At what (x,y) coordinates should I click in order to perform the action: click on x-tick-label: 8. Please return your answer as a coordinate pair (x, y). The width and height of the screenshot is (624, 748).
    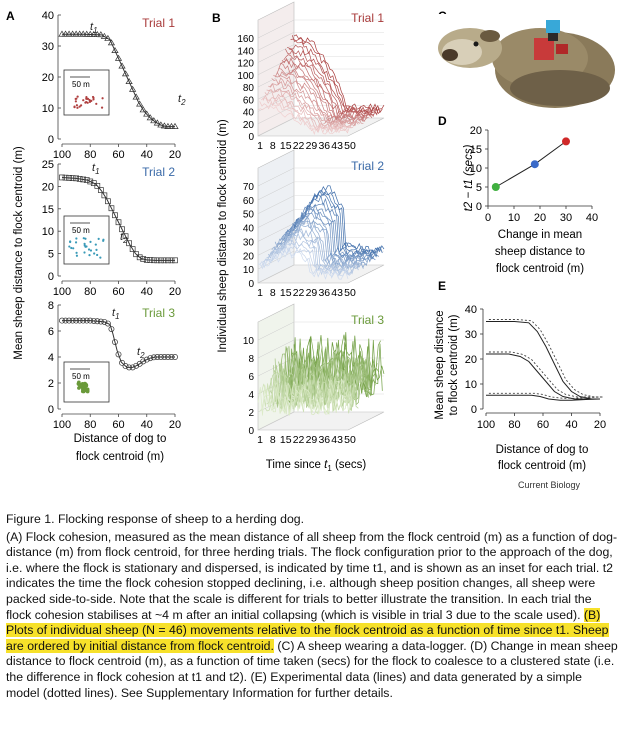
    Looking at the image, I should click on (273, 440).